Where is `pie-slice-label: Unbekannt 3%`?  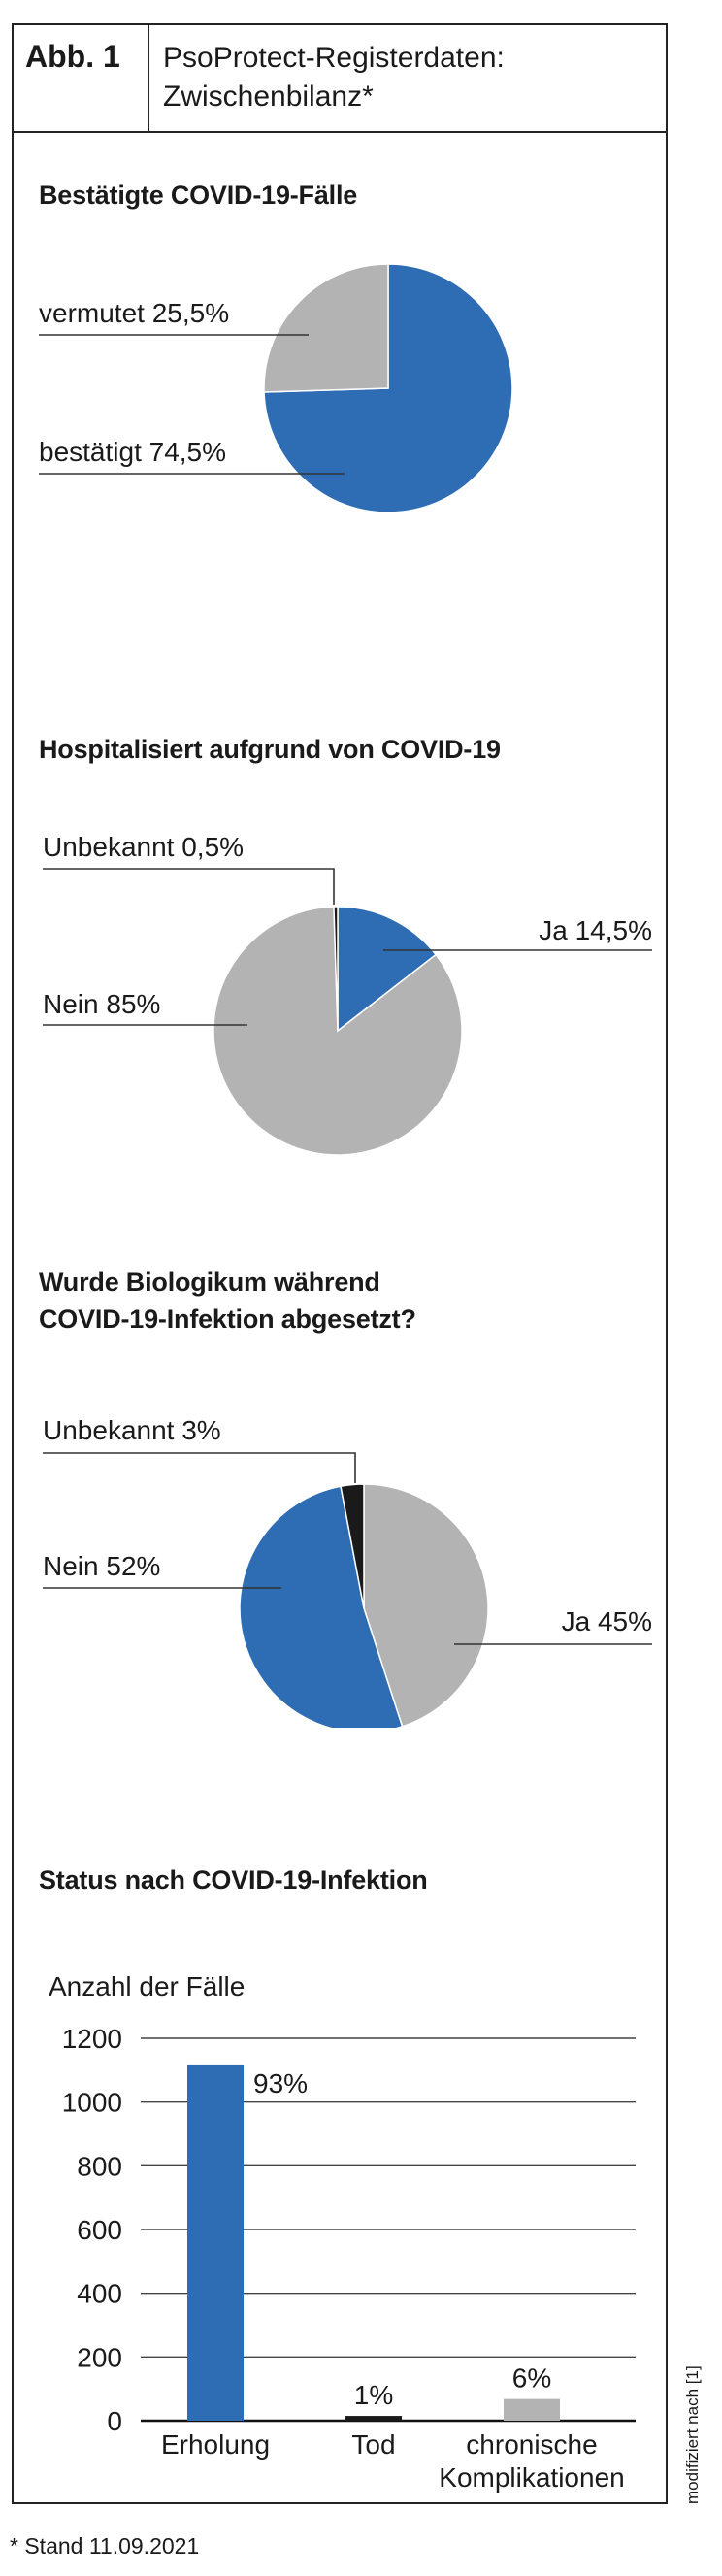
pie-slice-label: Unbekannt 3% is located at coordinates (132, 1430).